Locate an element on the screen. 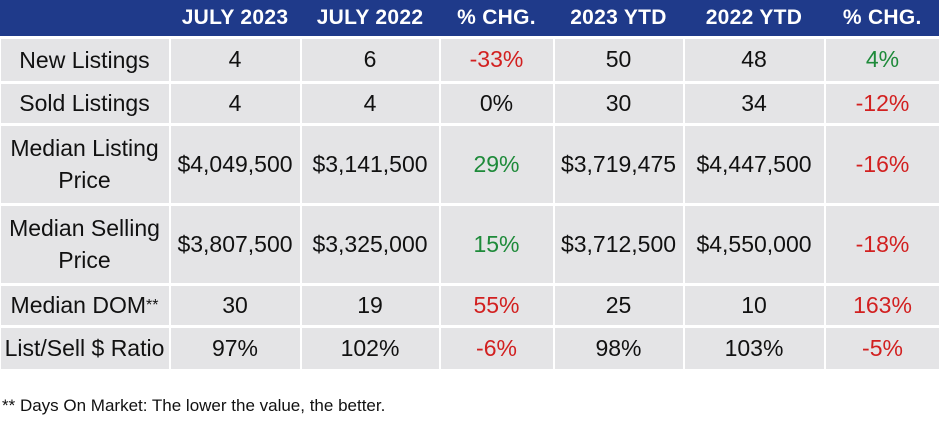 This screenshot has width=939, height=425. header-july-2022: JULY 2022 is located at coordinates (370, 18).